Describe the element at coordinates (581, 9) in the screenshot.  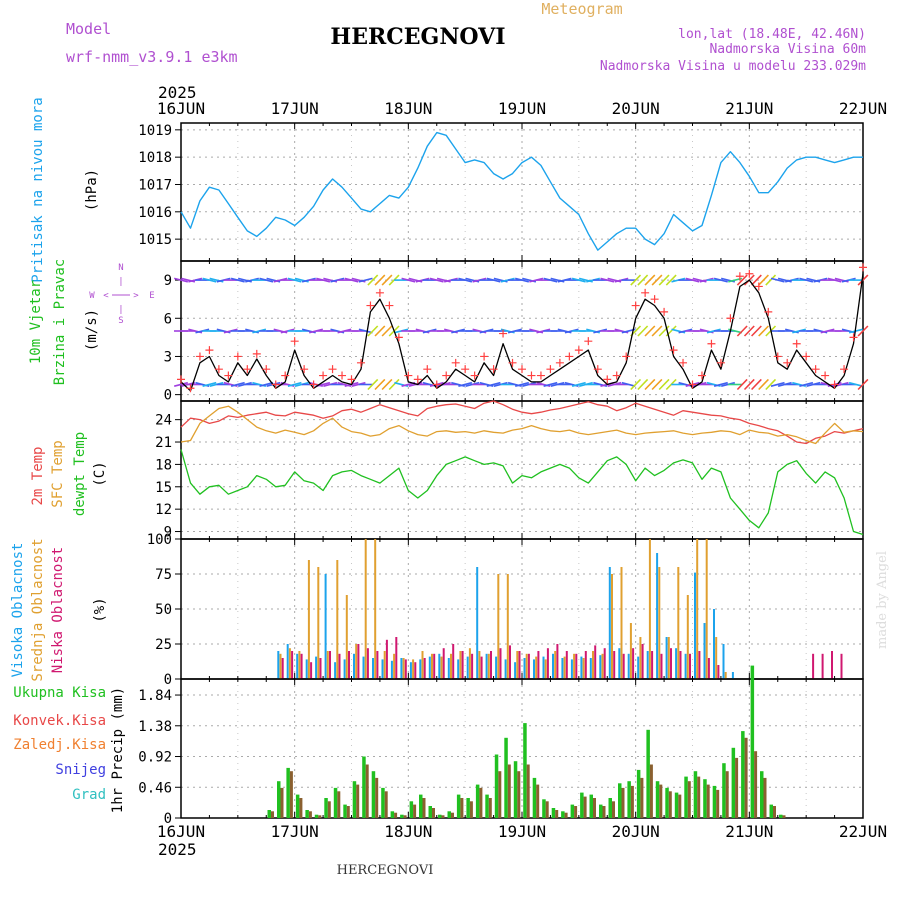
I see `meteogram-label: Meteogram` at that location.